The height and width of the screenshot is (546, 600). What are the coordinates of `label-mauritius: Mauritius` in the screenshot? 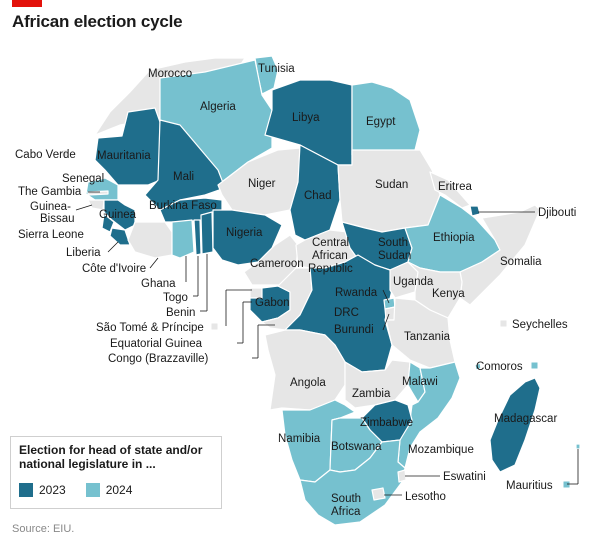 It's located at (529, 486).